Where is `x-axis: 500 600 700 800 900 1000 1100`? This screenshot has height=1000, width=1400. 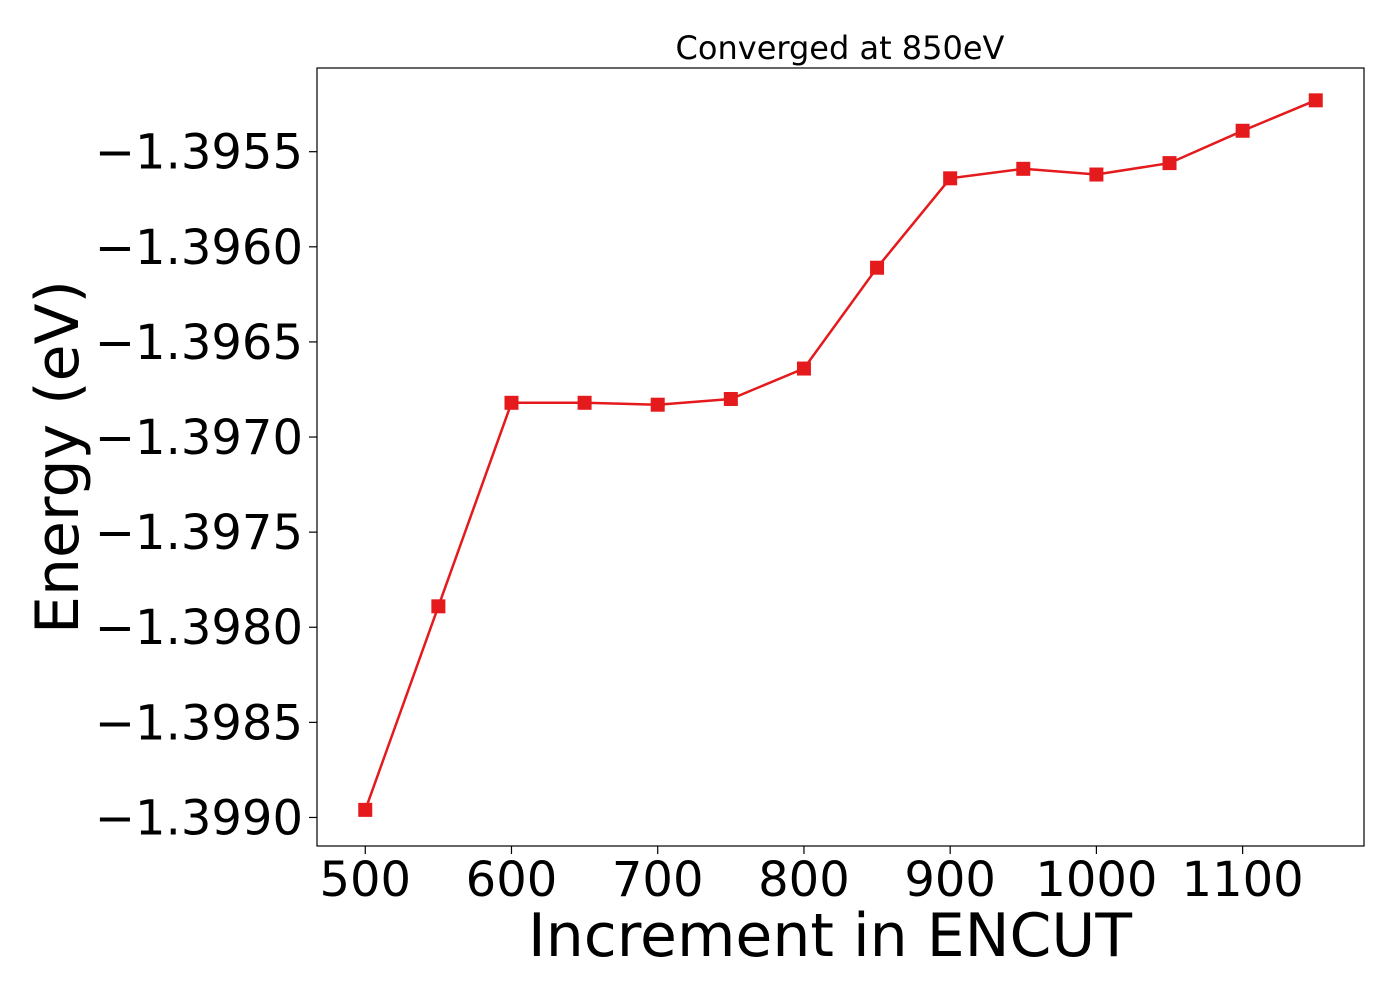
x-axis: 500 600 700 800 900 1000 1100 is located at coordinates (811, 877).